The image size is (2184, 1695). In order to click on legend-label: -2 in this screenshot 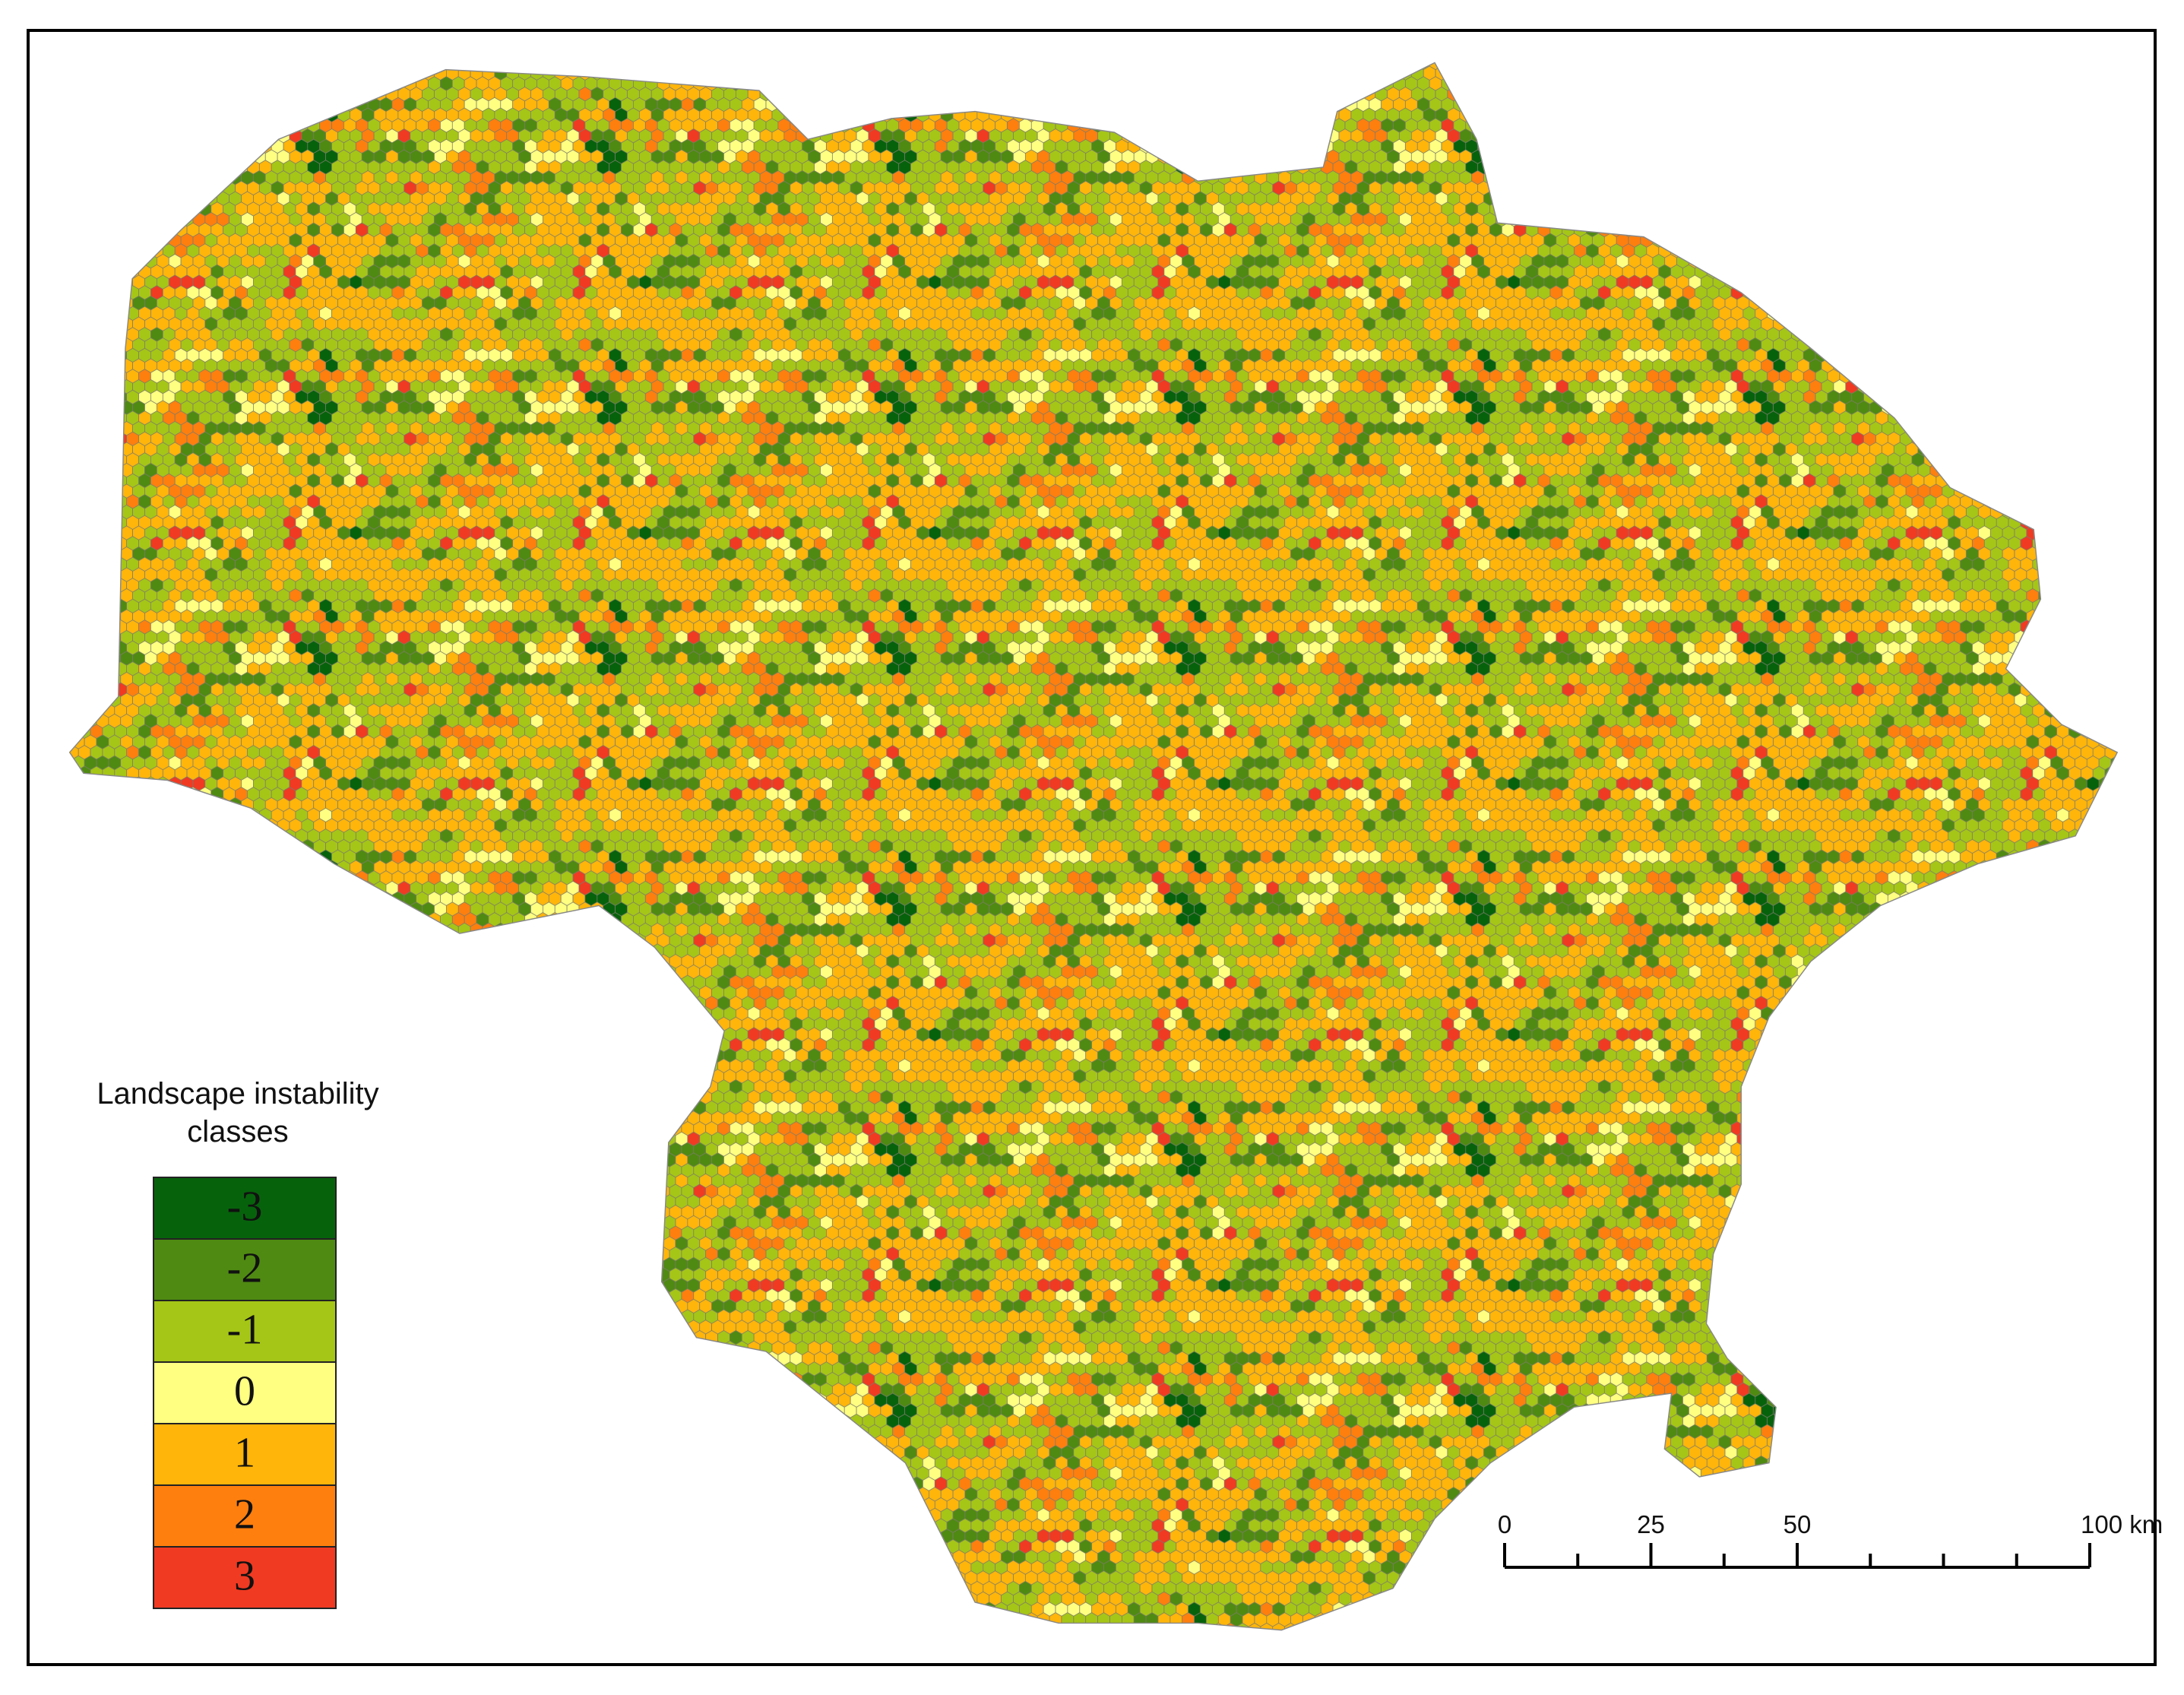, I will do `click(245, 1267)`.